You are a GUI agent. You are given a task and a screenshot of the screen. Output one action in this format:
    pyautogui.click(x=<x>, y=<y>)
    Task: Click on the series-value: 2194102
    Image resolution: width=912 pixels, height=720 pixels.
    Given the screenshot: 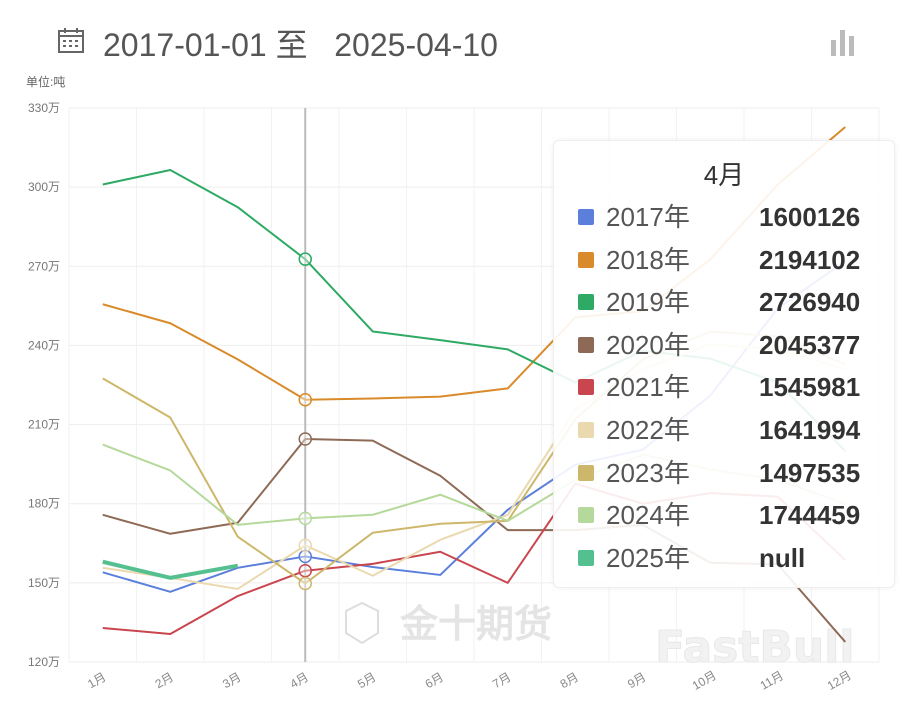 What is the action you would take?
    pyautogui.click(x=810, y=259)
    